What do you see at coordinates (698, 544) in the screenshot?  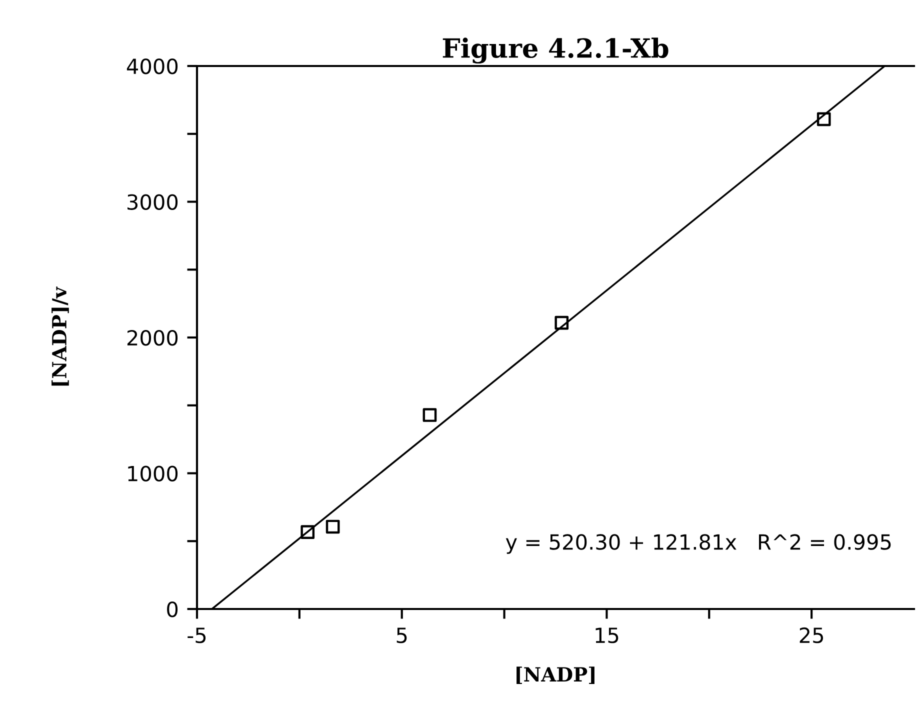 I see `annotation: y = 520.30 + 121.81x R^2 = 0.995` at bounding box center [698, 544].